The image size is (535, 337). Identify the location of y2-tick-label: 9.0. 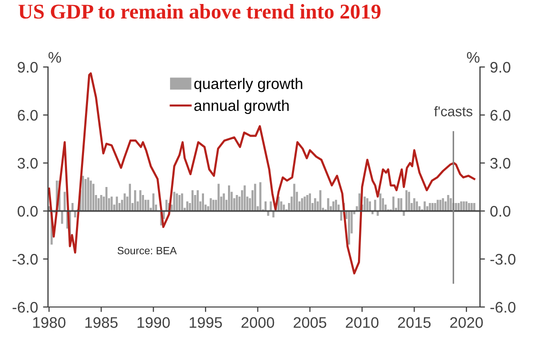
(500, 67).